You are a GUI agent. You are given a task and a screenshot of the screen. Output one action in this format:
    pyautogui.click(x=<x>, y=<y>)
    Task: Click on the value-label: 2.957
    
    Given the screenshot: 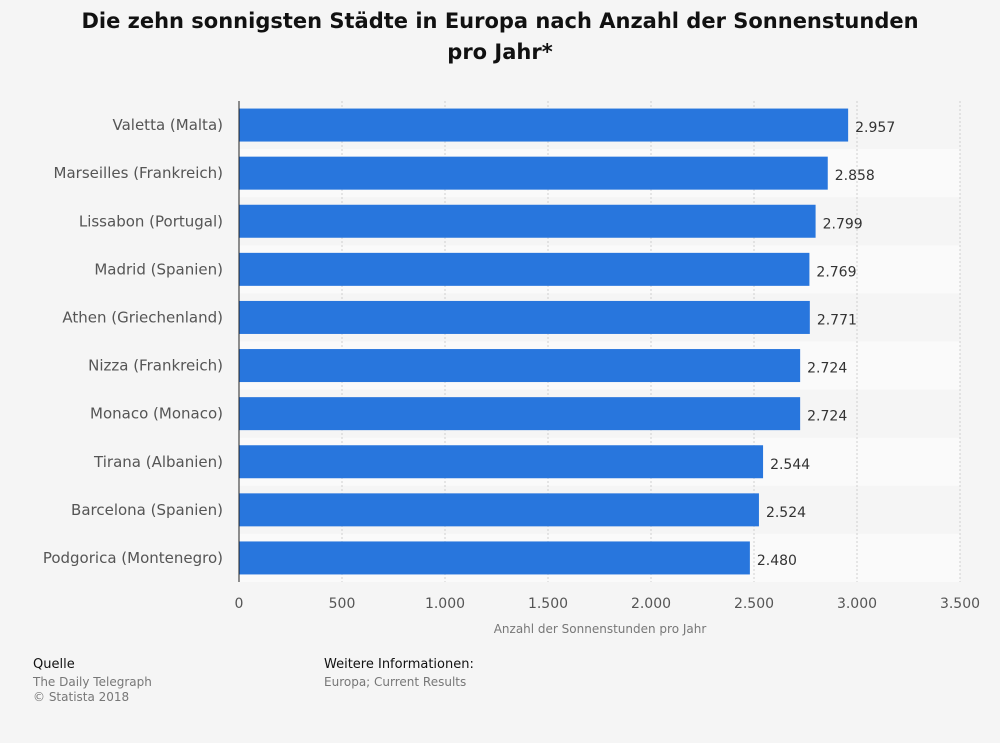 What is the action you would take?
    pyautogui.click(x=875, y=128)
    